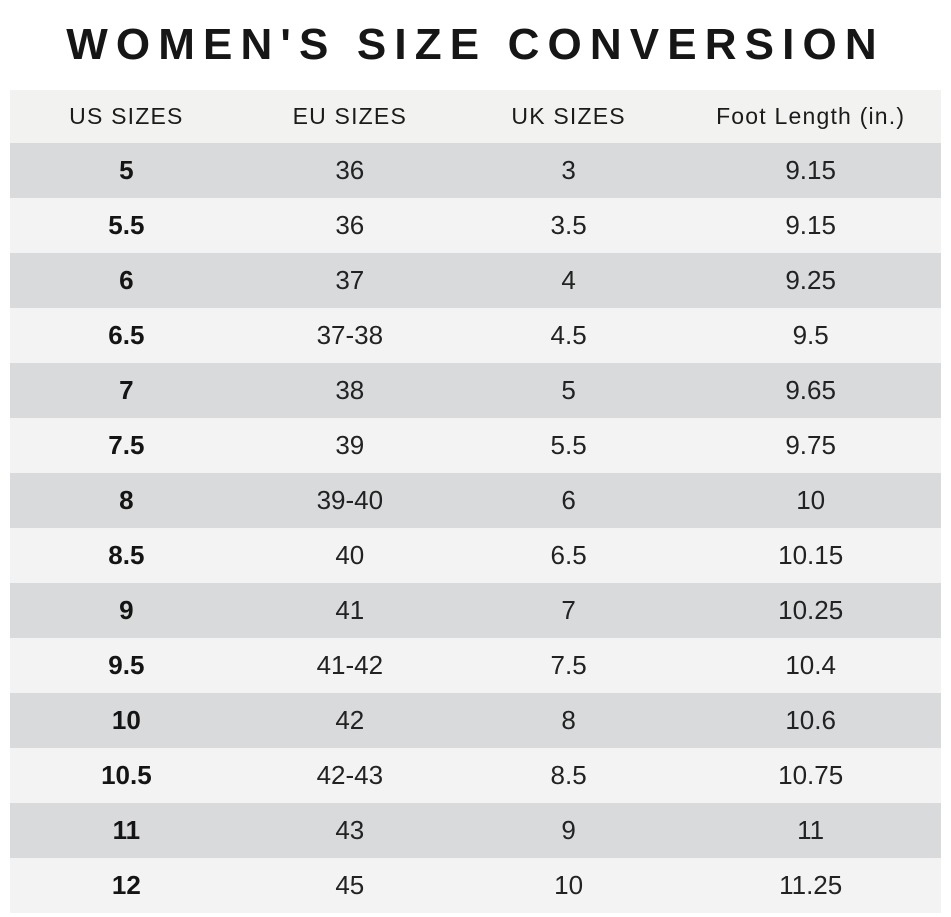  What do you see at coordinates (475, 44) in the screenshot?
I see `page-title: WOMEN'S SIZE CONVERSION` at bounding box center [475, 44].